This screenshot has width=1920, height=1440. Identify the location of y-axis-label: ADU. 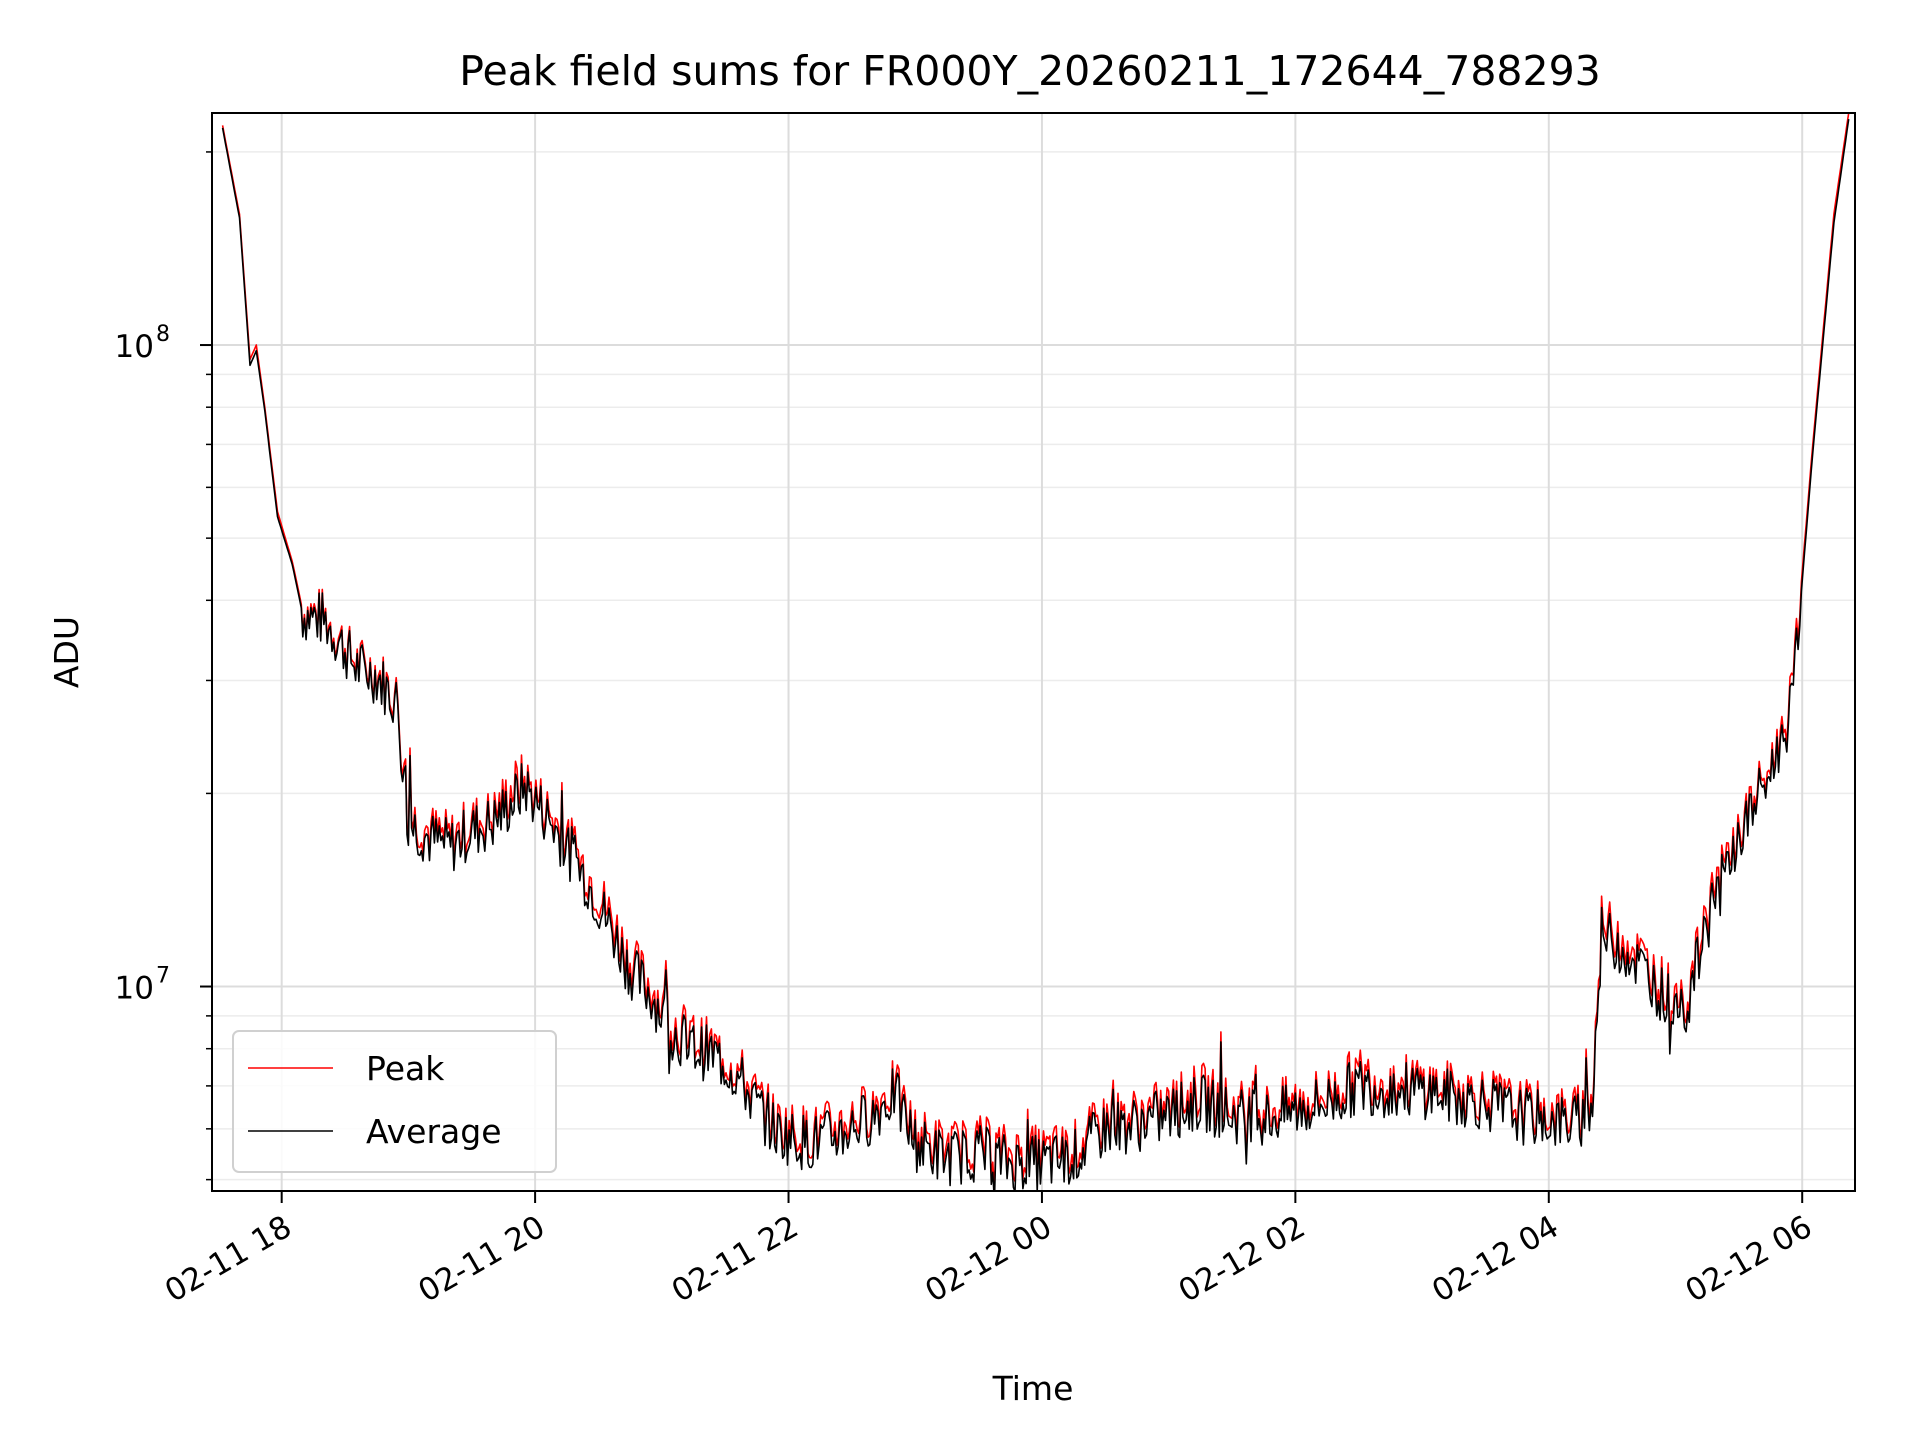
(66, 652).